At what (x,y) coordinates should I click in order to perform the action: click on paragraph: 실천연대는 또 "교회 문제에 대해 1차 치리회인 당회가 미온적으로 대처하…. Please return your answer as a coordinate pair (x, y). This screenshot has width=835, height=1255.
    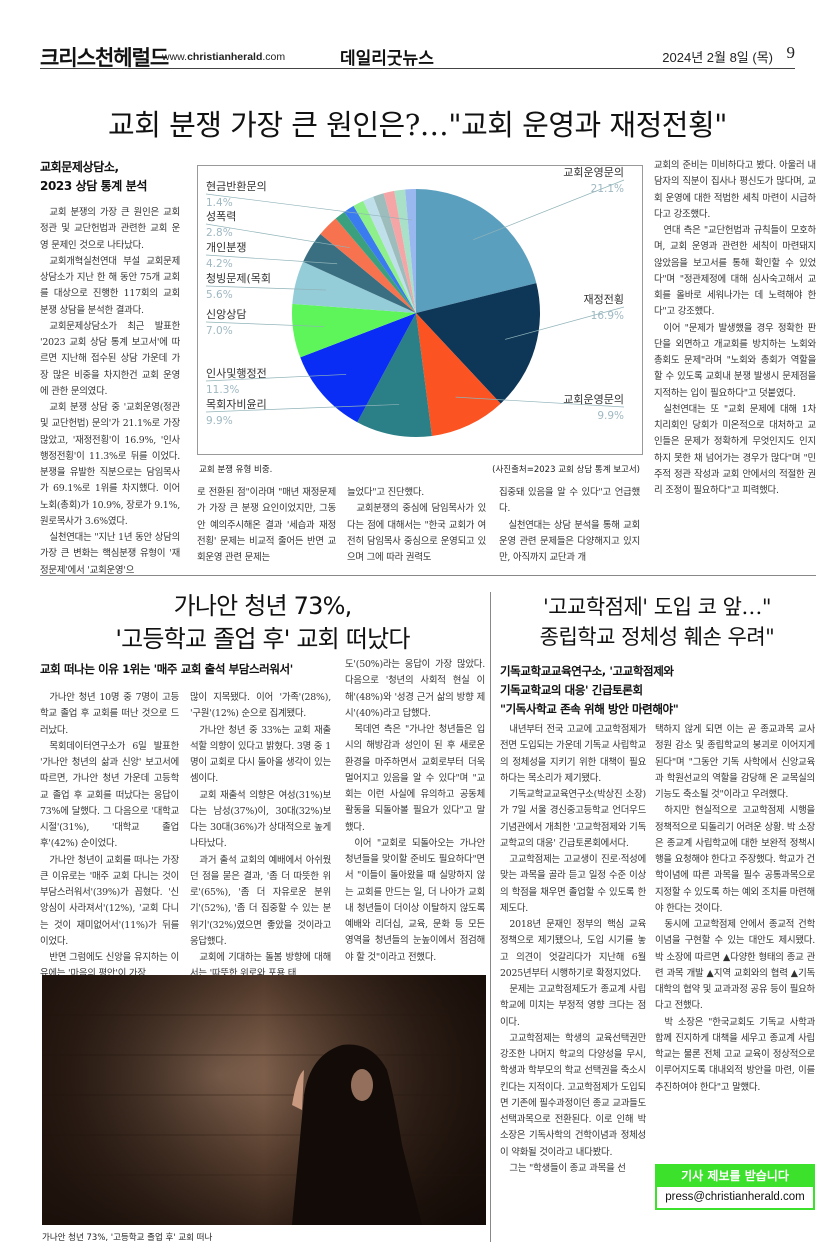
    Looking at the image, I should click on (735, 449).